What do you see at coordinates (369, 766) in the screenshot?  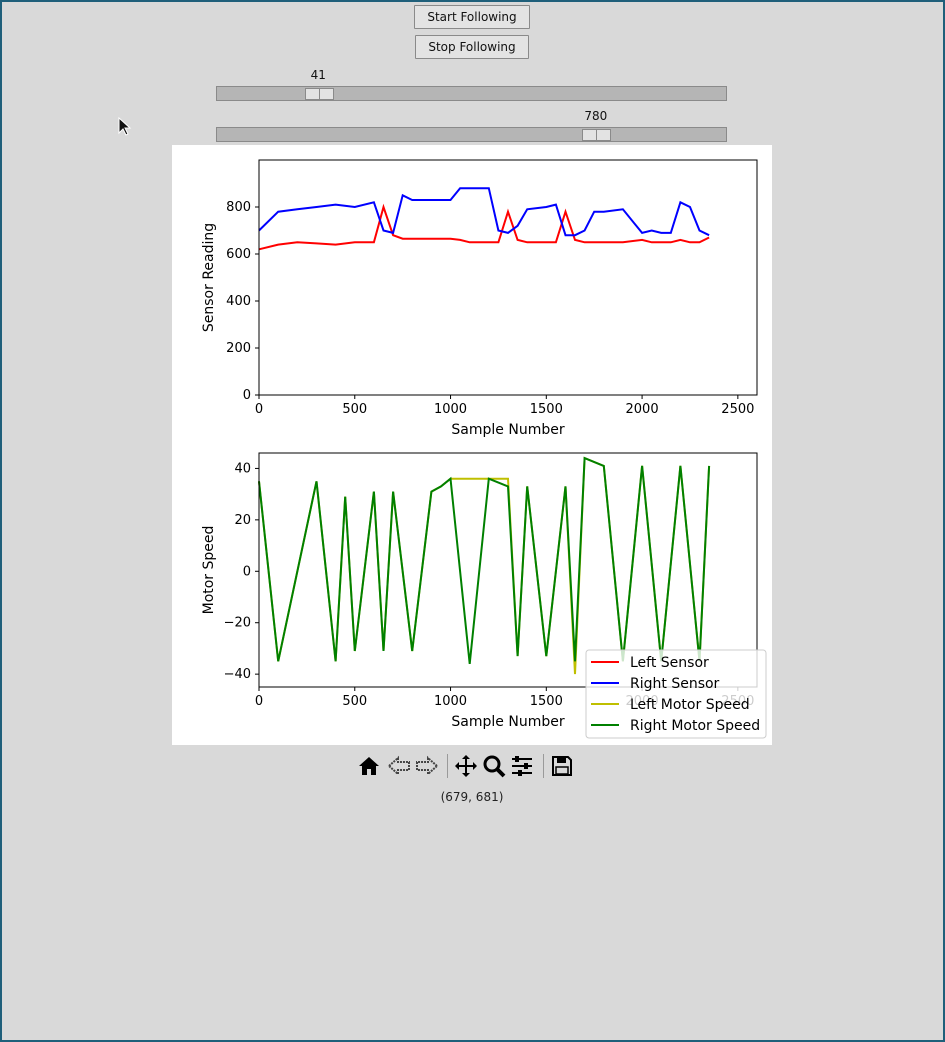 I see `home-icon` at bounding box center [369, 766].